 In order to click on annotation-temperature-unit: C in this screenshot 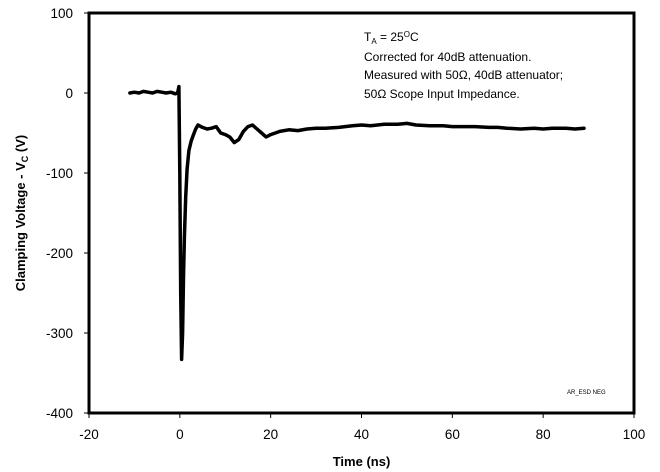, I will do `click(414, 37)`.